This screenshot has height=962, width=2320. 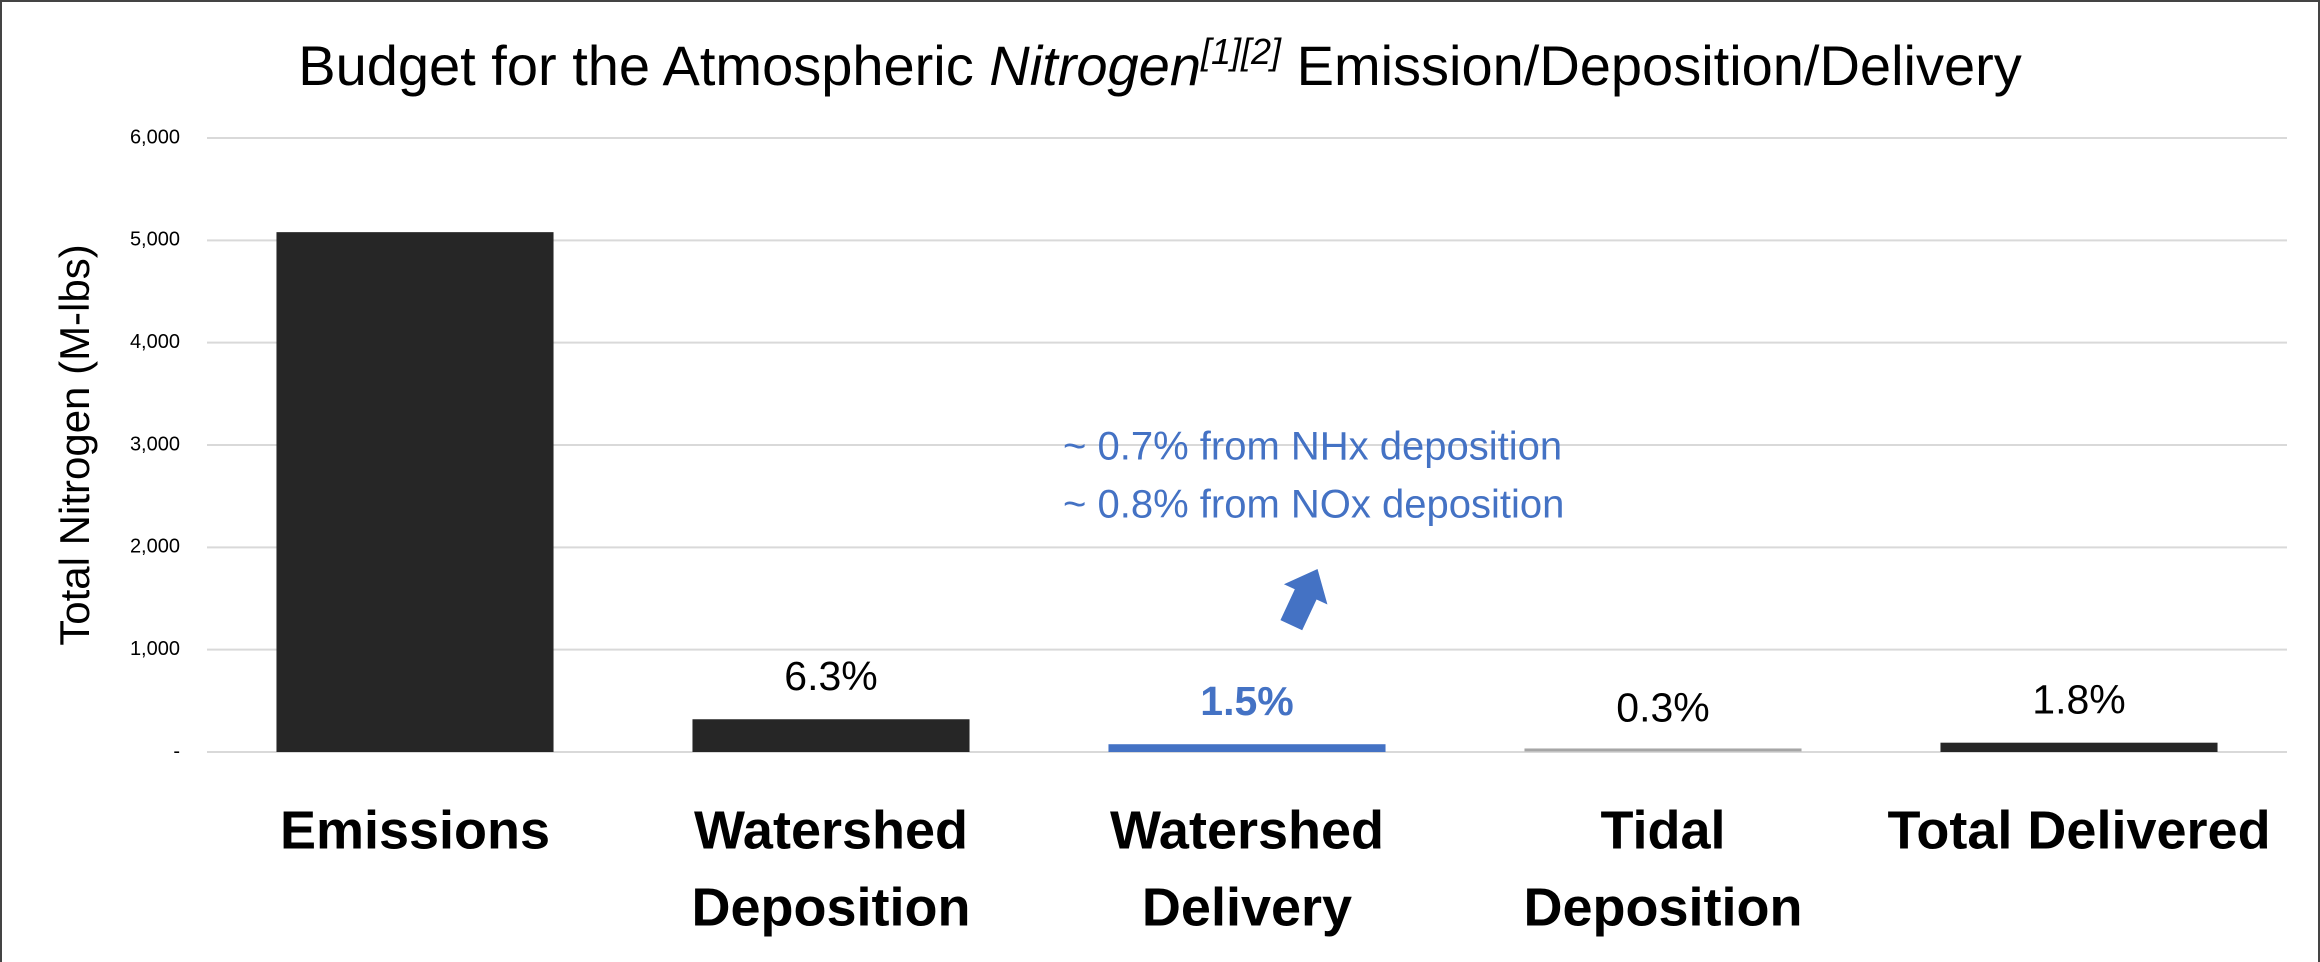 I want to click on title-part: Budget for the Atmospheric, so click(x=636, y=65).